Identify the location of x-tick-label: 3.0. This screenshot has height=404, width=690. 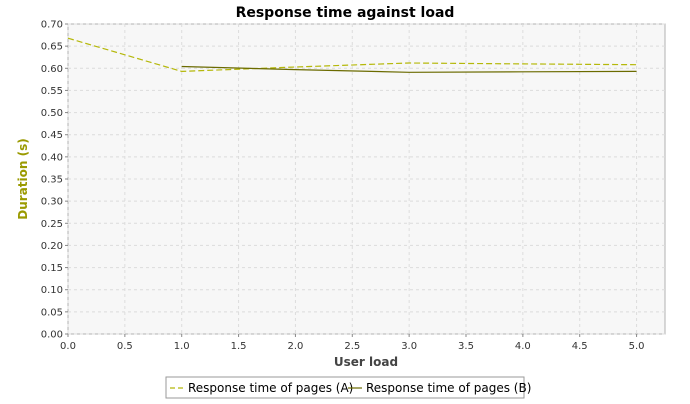
(409, 346).